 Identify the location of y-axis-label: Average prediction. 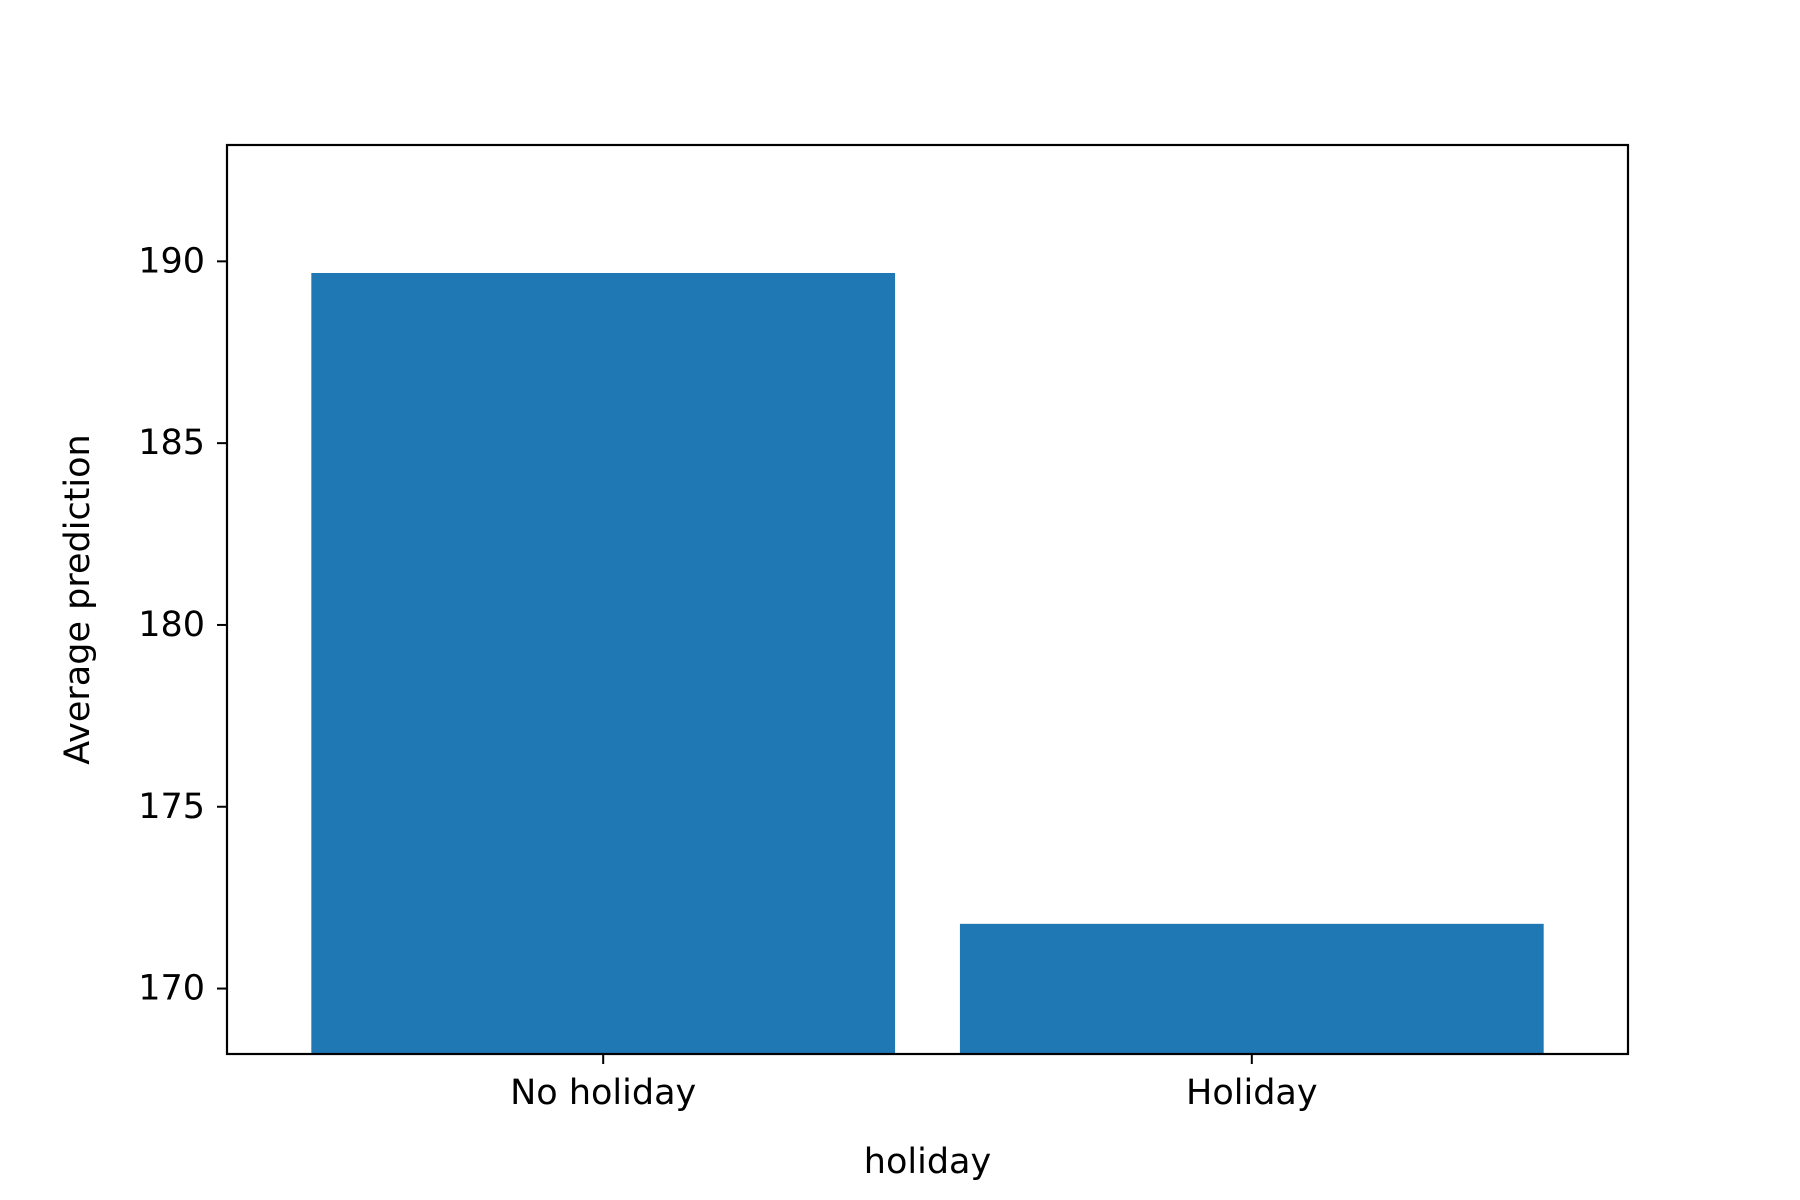
(78, 599).